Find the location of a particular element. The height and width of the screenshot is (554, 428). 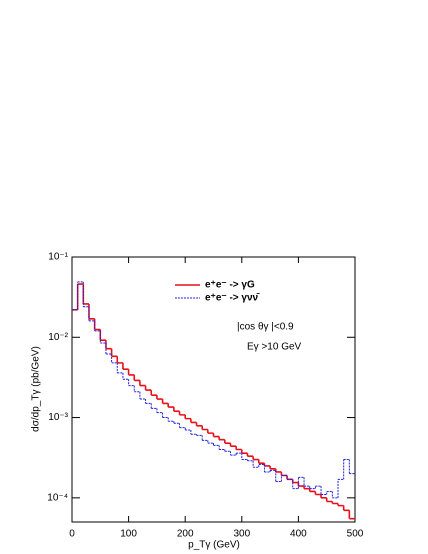

legend-label: e⁺e⁻ -> γνν̄ is located at coordinates (232, 298).